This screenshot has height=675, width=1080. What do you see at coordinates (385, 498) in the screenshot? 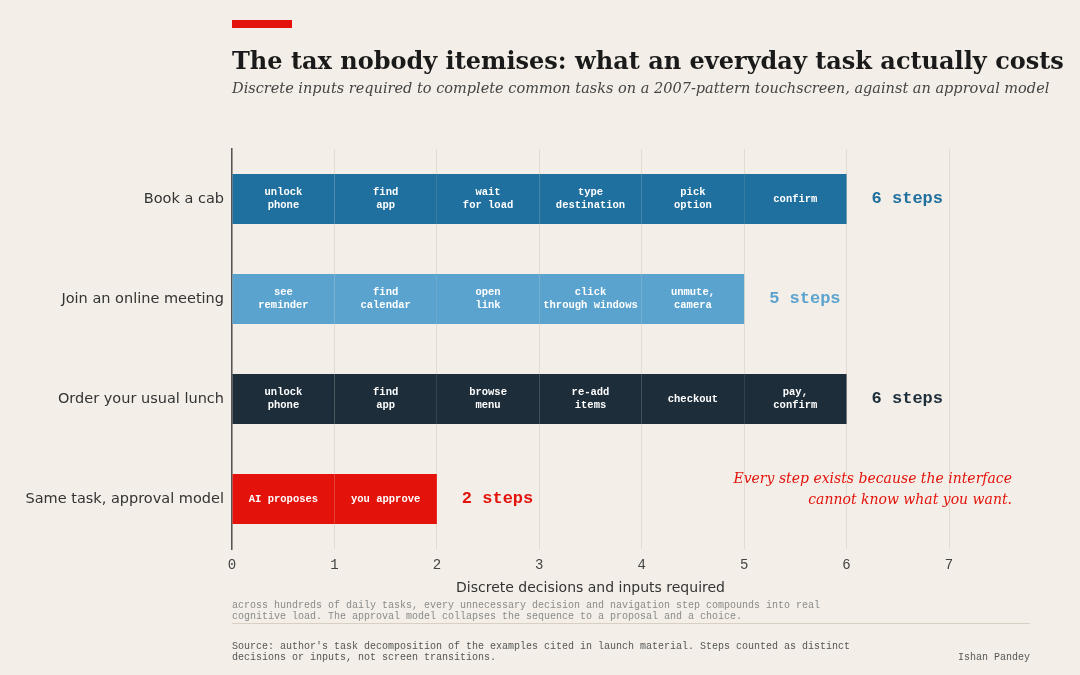
I see `data-label: you approve` at bounding box center [385, 498].